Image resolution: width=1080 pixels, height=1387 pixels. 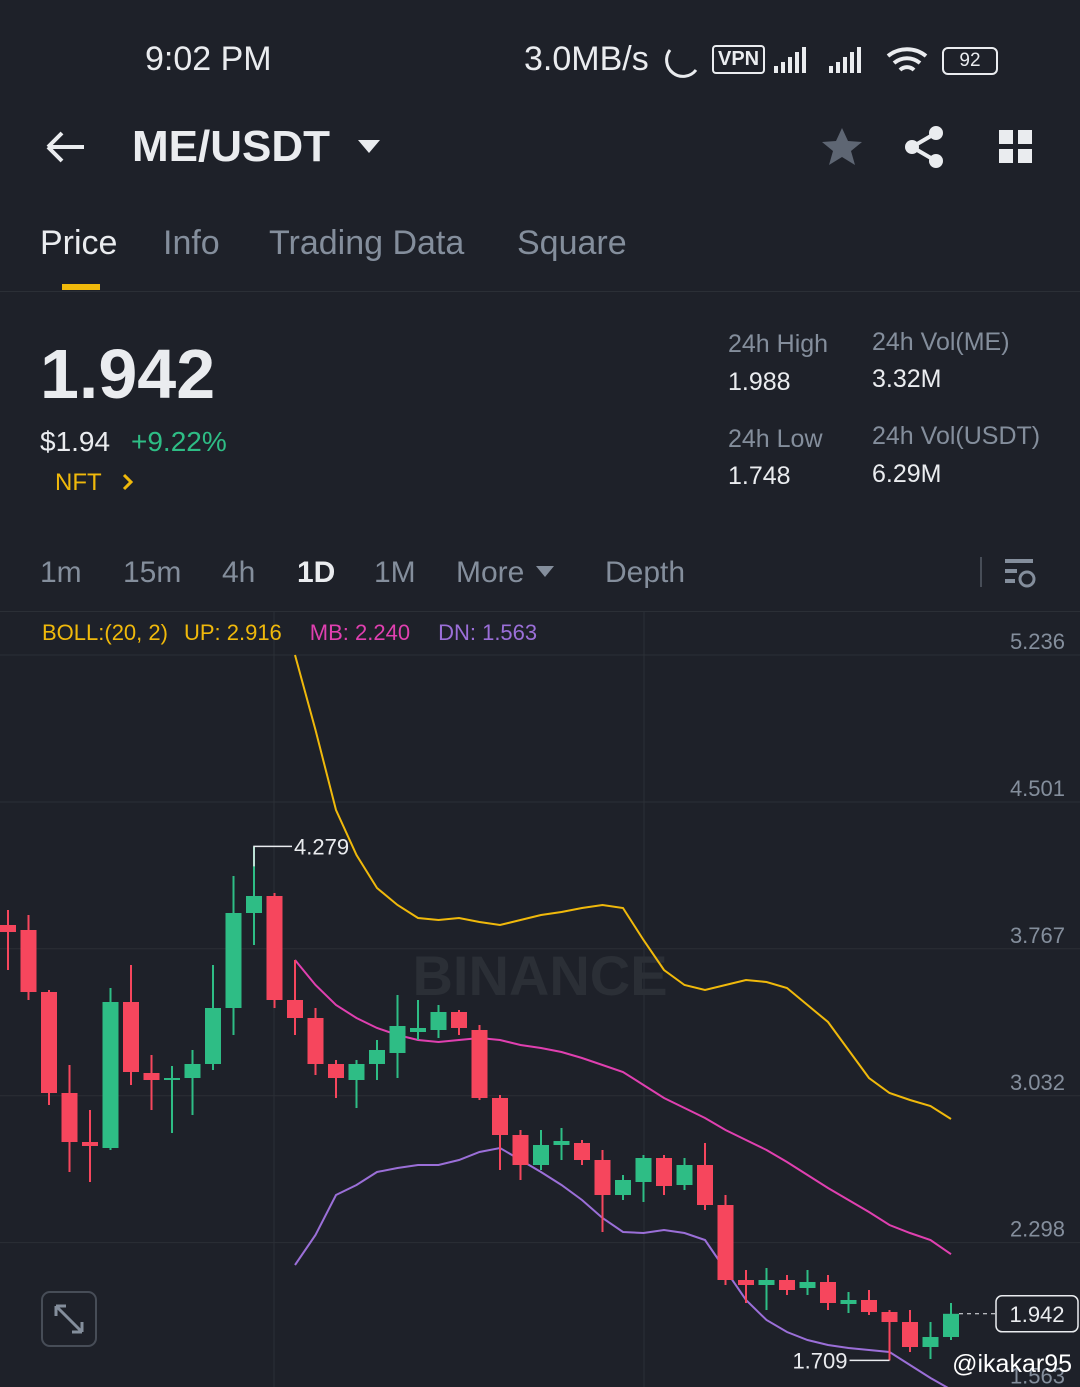 What do you see at coordinates (367, 243) in the screenshot?
I see `tab: Trading Data` at bounding box center [367, 243].